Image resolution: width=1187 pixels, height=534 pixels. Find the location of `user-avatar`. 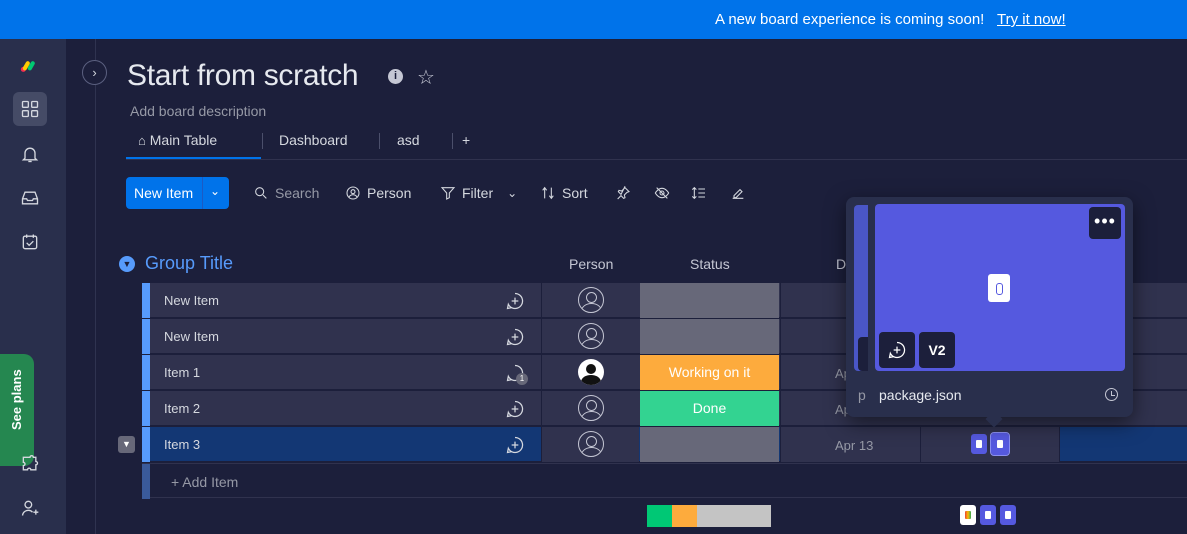

user-avatar is located at coordinates (591, 372).